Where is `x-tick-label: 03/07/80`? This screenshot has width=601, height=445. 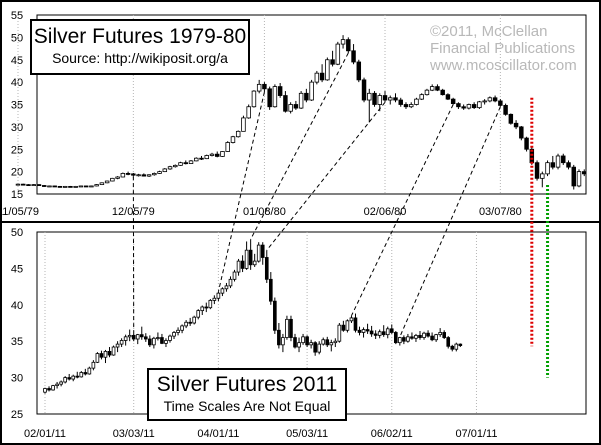 x-tick-label: 03/07/80 is located at coordinates (500, 212).